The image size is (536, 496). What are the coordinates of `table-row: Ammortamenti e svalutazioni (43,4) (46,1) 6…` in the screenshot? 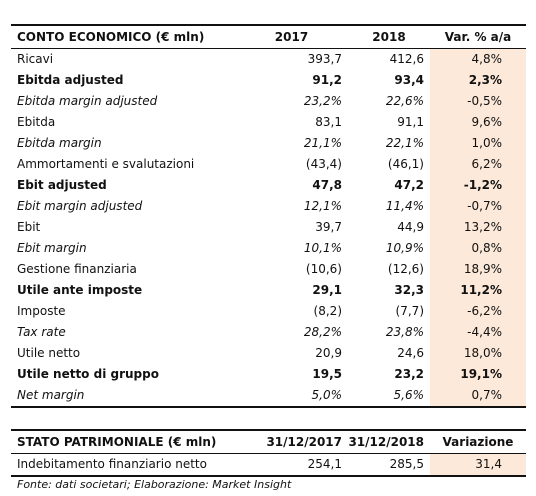 It's located at (268, 164).